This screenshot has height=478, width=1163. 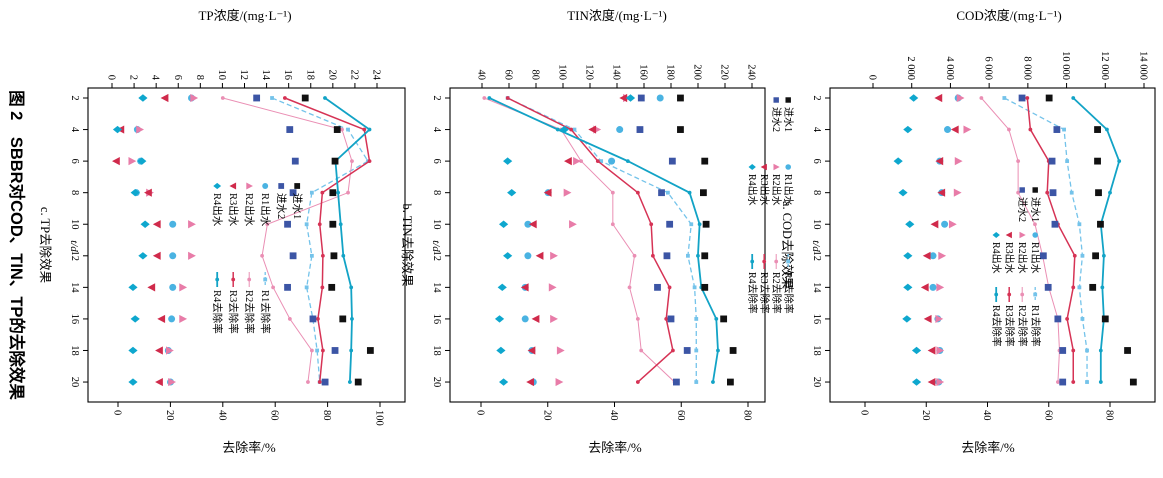 What do you see at coordinates (249, 312) in the screenshot?
I see `legend-label-r2_removal: R2去除率` at bounding box center [249, 312].